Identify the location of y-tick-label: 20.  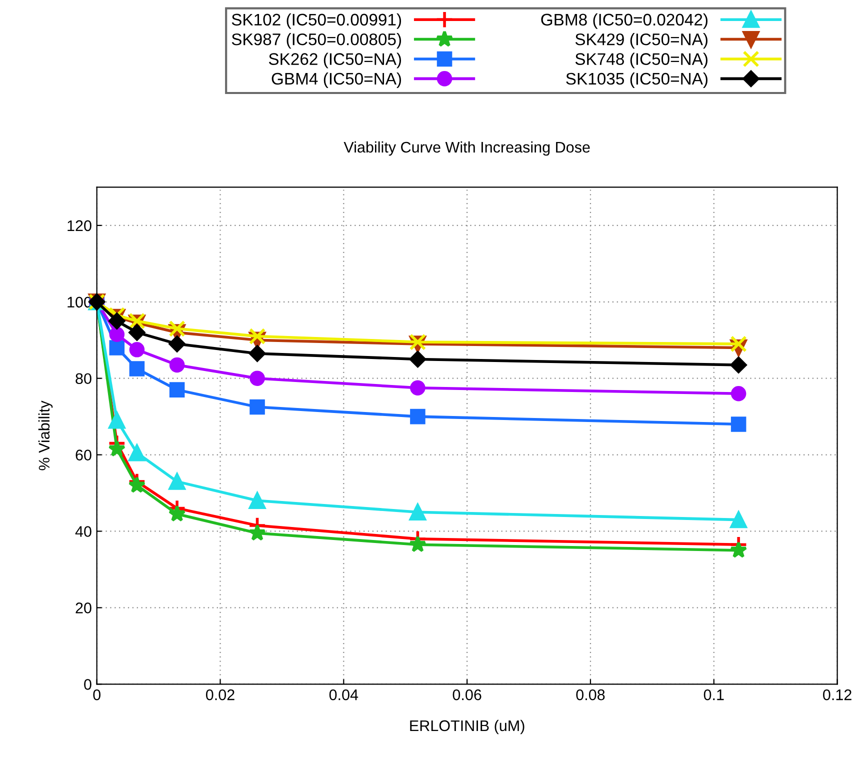
(84, 608).